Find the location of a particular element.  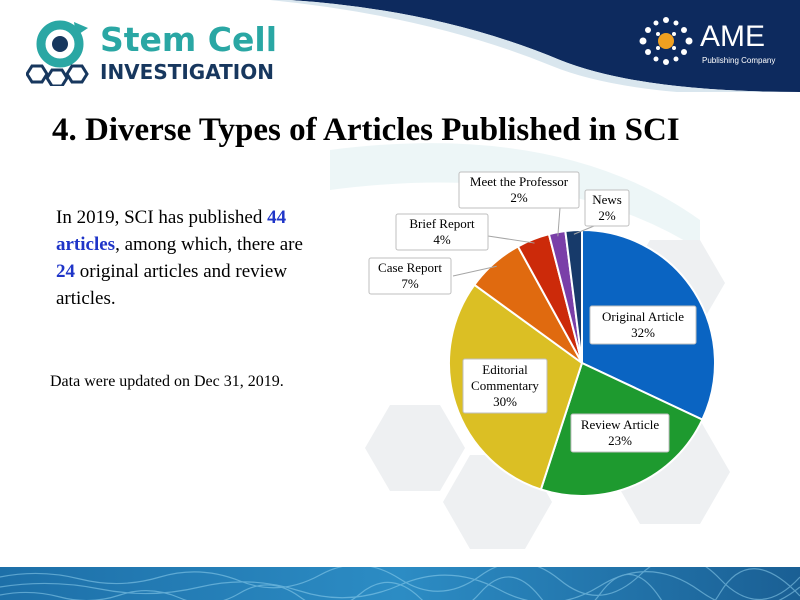

logo-title: Stem Cell is located at coordinates (189, 39).